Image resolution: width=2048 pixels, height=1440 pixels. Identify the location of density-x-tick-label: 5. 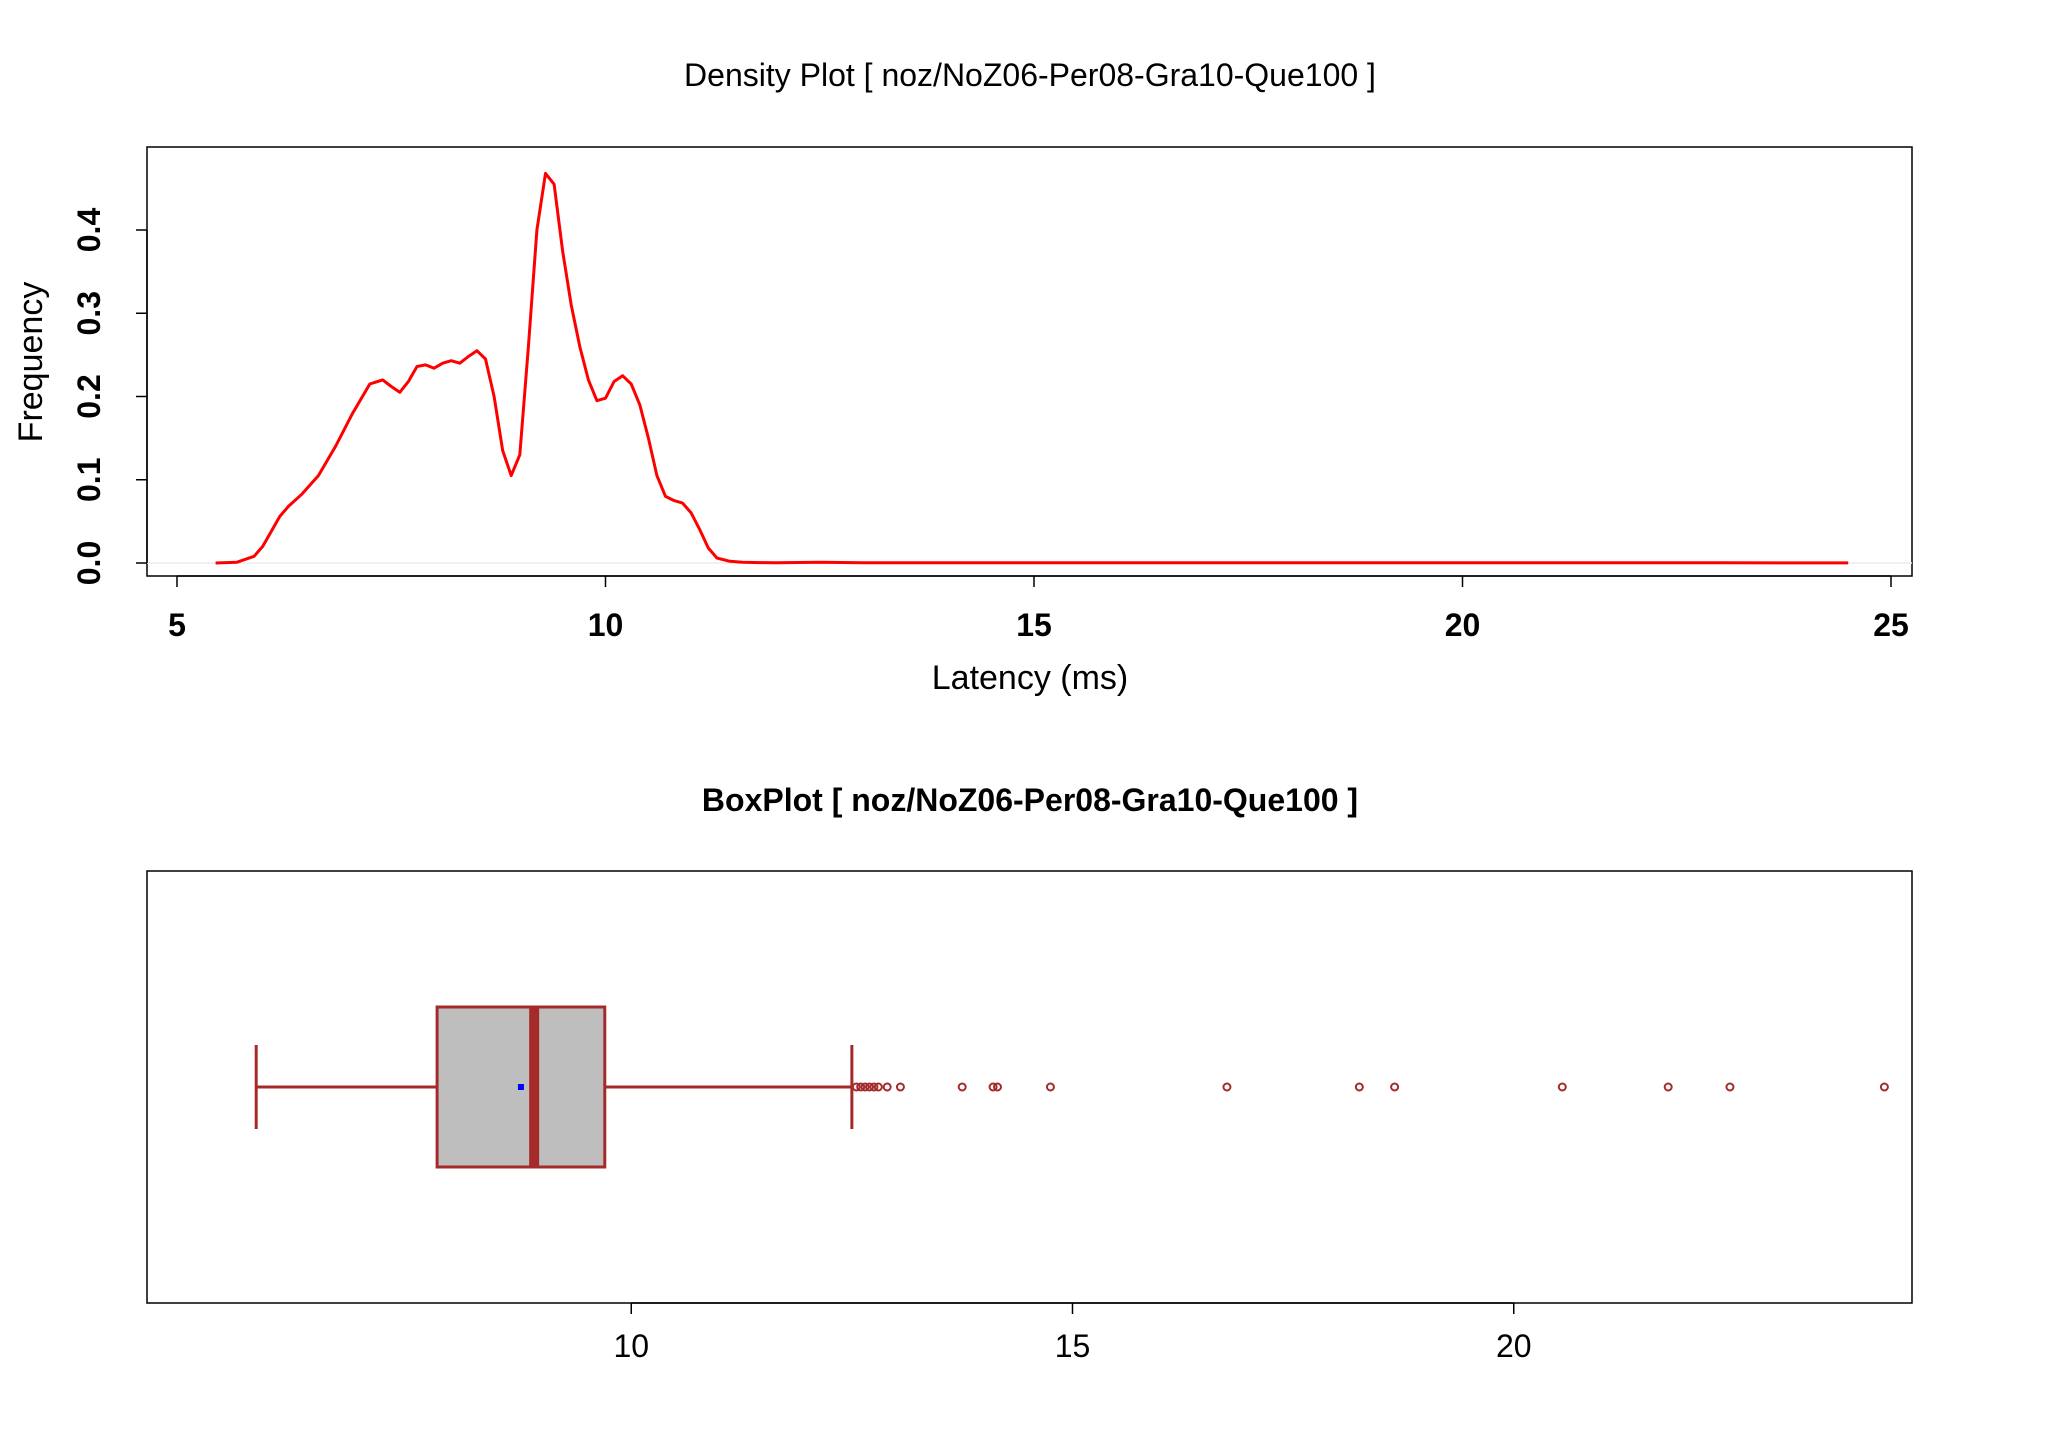
(177, 625).